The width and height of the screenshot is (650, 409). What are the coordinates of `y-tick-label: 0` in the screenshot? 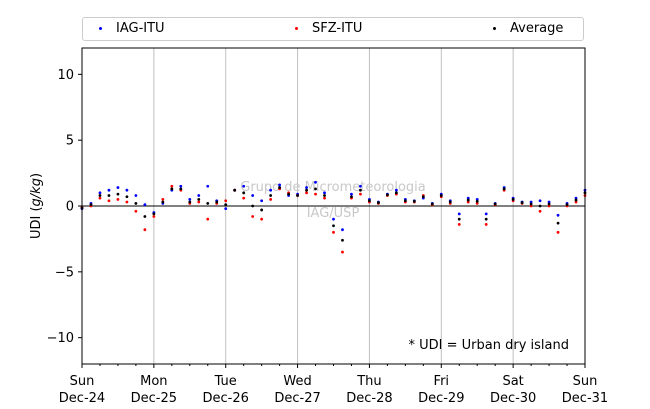 It's located at (70, 207).